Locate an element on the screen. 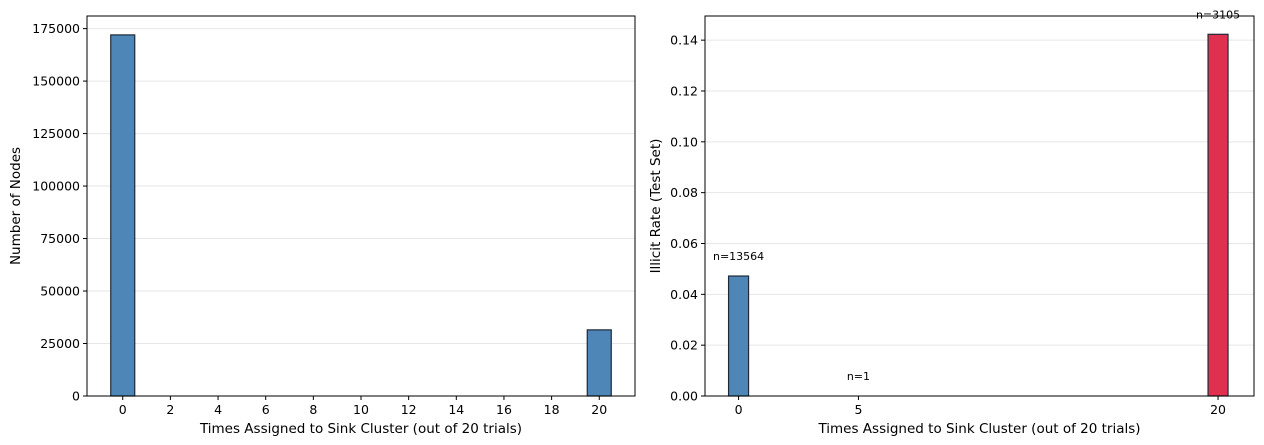 Image resolution: width=1264 pixels, height=445 pixels. left-ytick-label: 150000 is located at coordinates (56, 81).